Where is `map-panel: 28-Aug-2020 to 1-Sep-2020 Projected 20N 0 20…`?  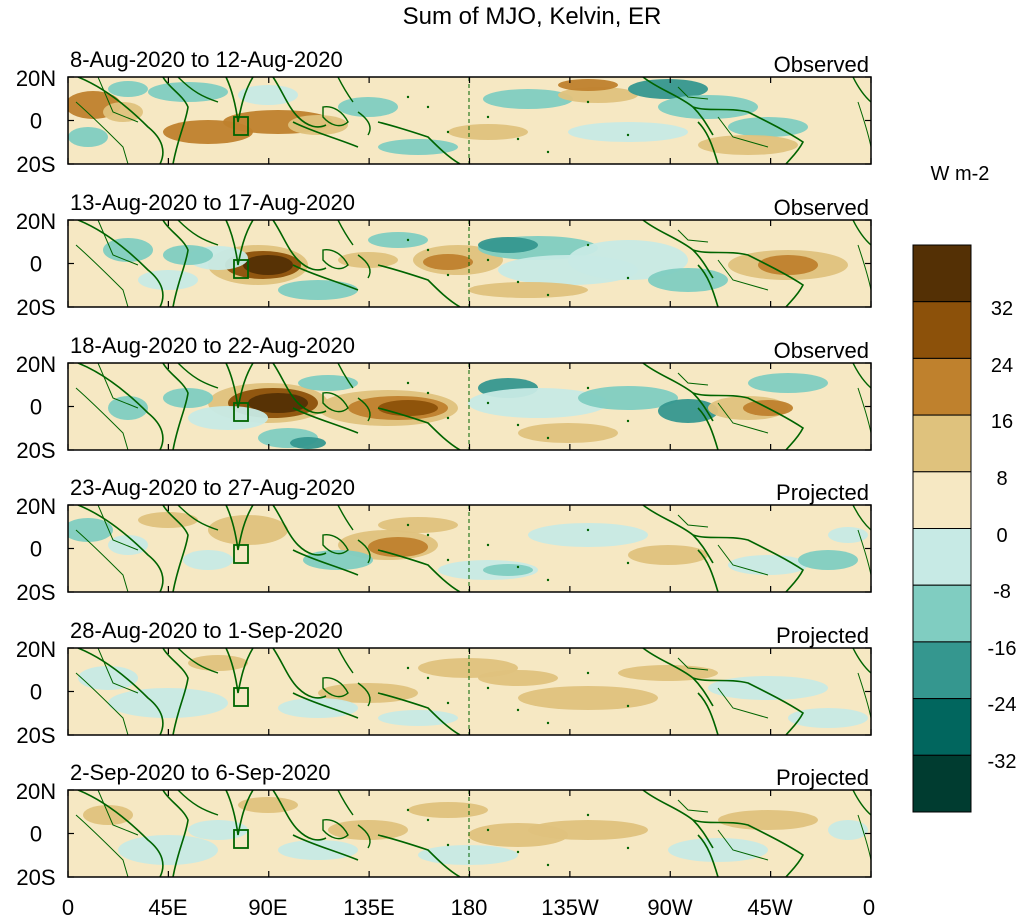 map-panel: 28-Aug-2020 to 1-Sep-2020 Projected 20N 0 20… is located at coordinates (444, 683).